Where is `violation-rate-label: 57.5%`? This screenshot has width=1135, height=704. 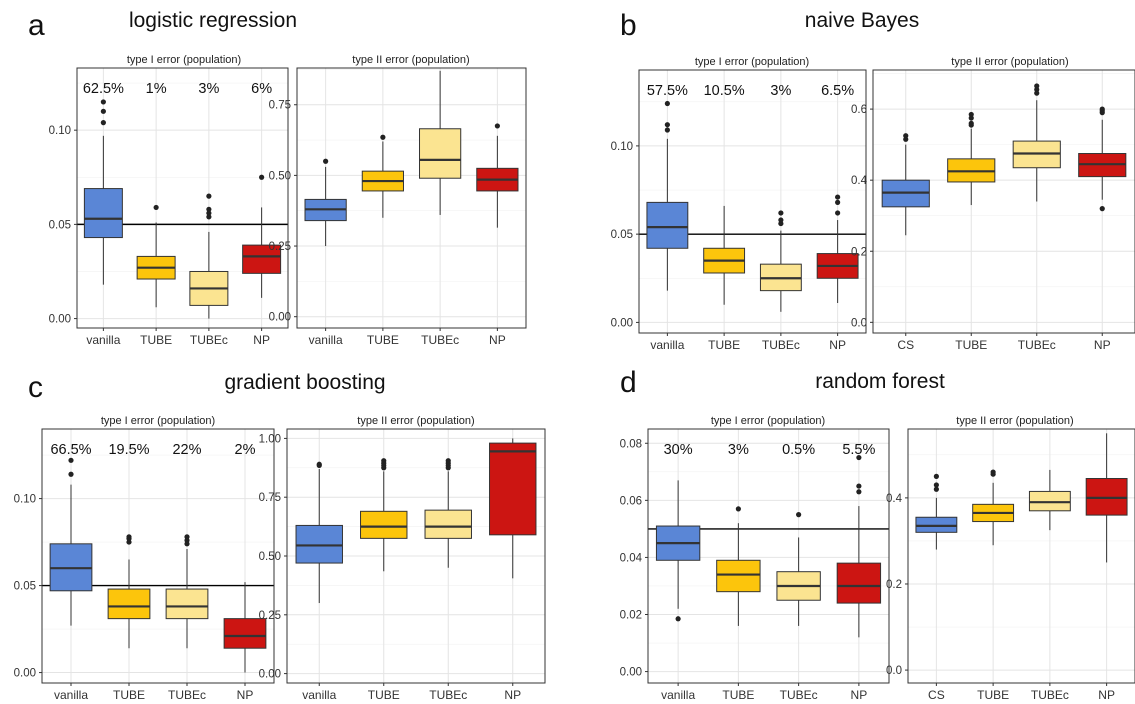
violation-rate-label: 57.5% is located at coordinates (667, 91).